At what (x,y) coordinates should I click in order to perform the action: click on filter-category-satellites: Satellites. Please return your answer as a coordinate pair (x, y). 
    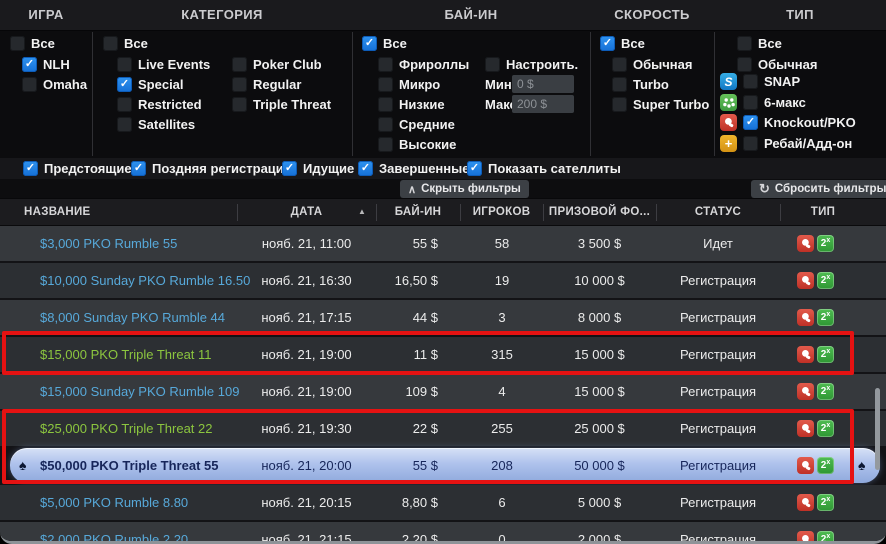
    Looking at the image, I should click on (156, 124).